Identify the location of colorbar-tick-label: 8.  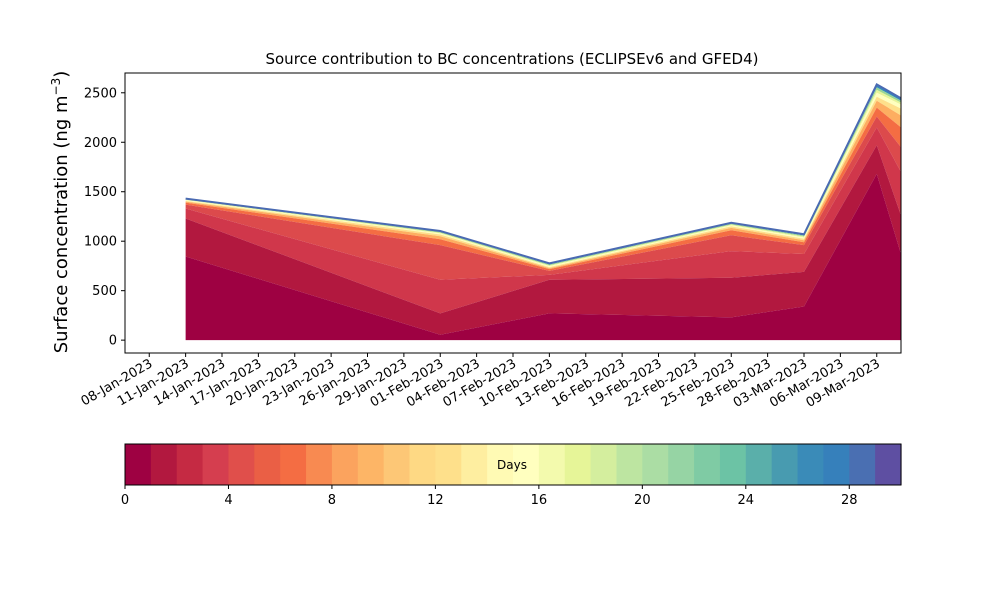
(332, 500).